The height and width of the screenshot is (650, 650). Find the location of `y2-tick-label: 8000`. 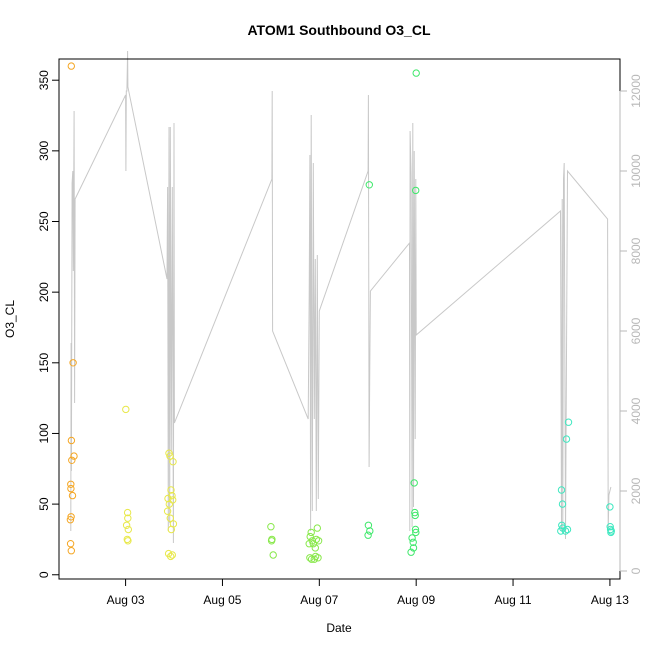

y2-tick-label: 8000 is located at coordinates (636, 250).